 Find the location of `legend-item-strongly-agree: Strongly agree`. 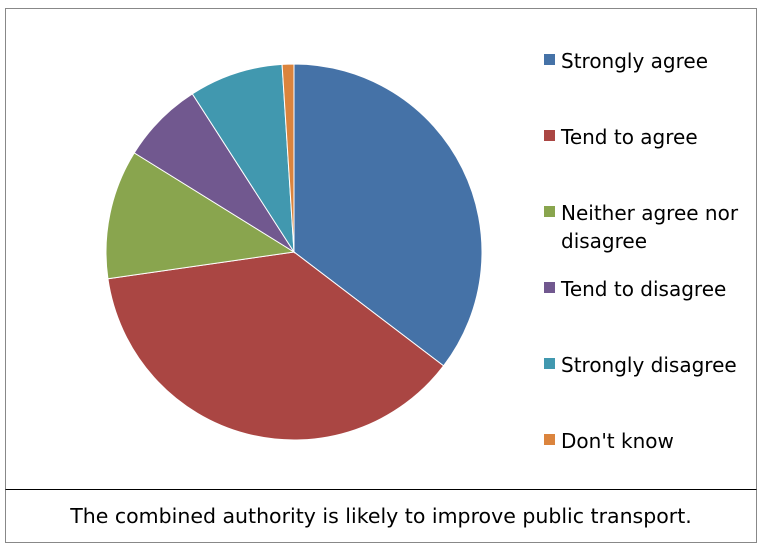

legend-item-strongly-agree: Strongly agree is located at coordinates (626, 61).